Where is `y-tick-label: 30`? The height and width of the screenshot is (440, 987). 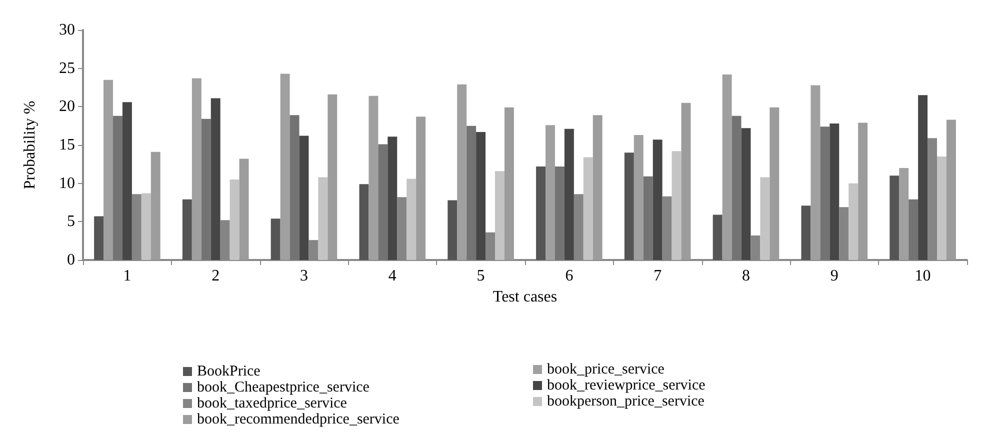
y-tick-label: 30 is located at coordinates (67, 30).